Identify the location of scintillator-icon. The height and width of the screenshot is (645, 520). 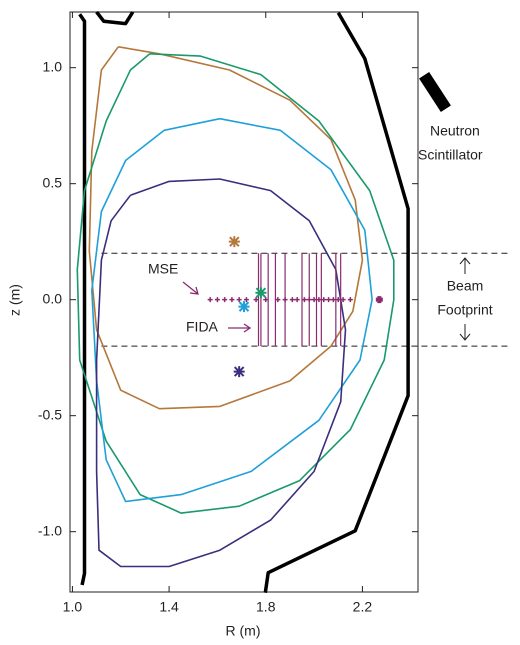
(435, 92).